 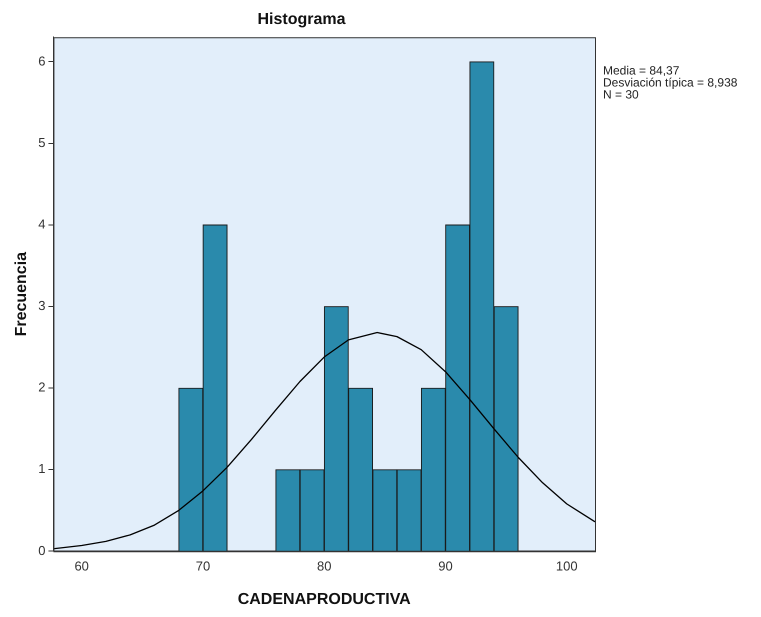 I want to click on y-tick-label: 3, so click(x=42, y=306).